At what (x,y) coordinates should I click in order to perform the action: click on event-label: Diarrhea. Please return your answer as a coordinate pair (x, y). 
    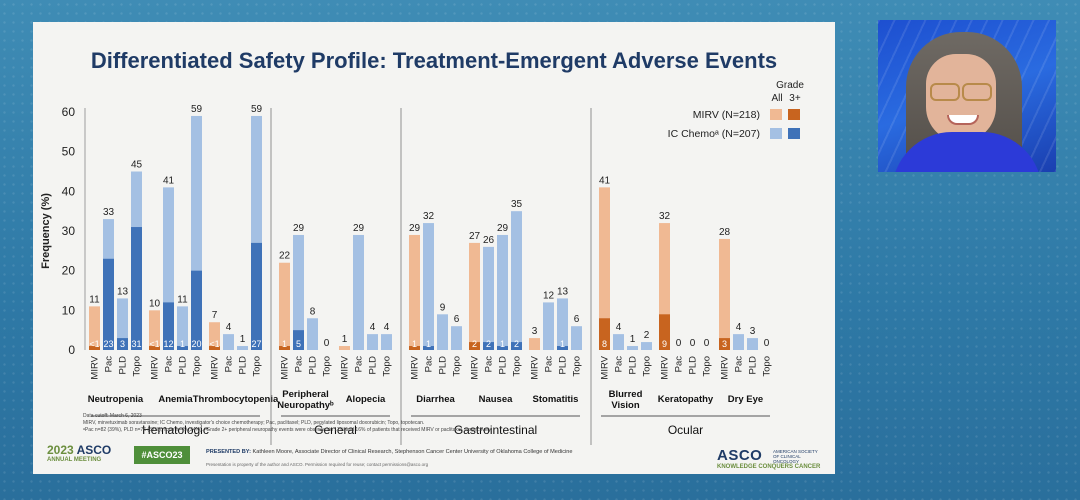
    Looking at the image, I should click on (435, 399).